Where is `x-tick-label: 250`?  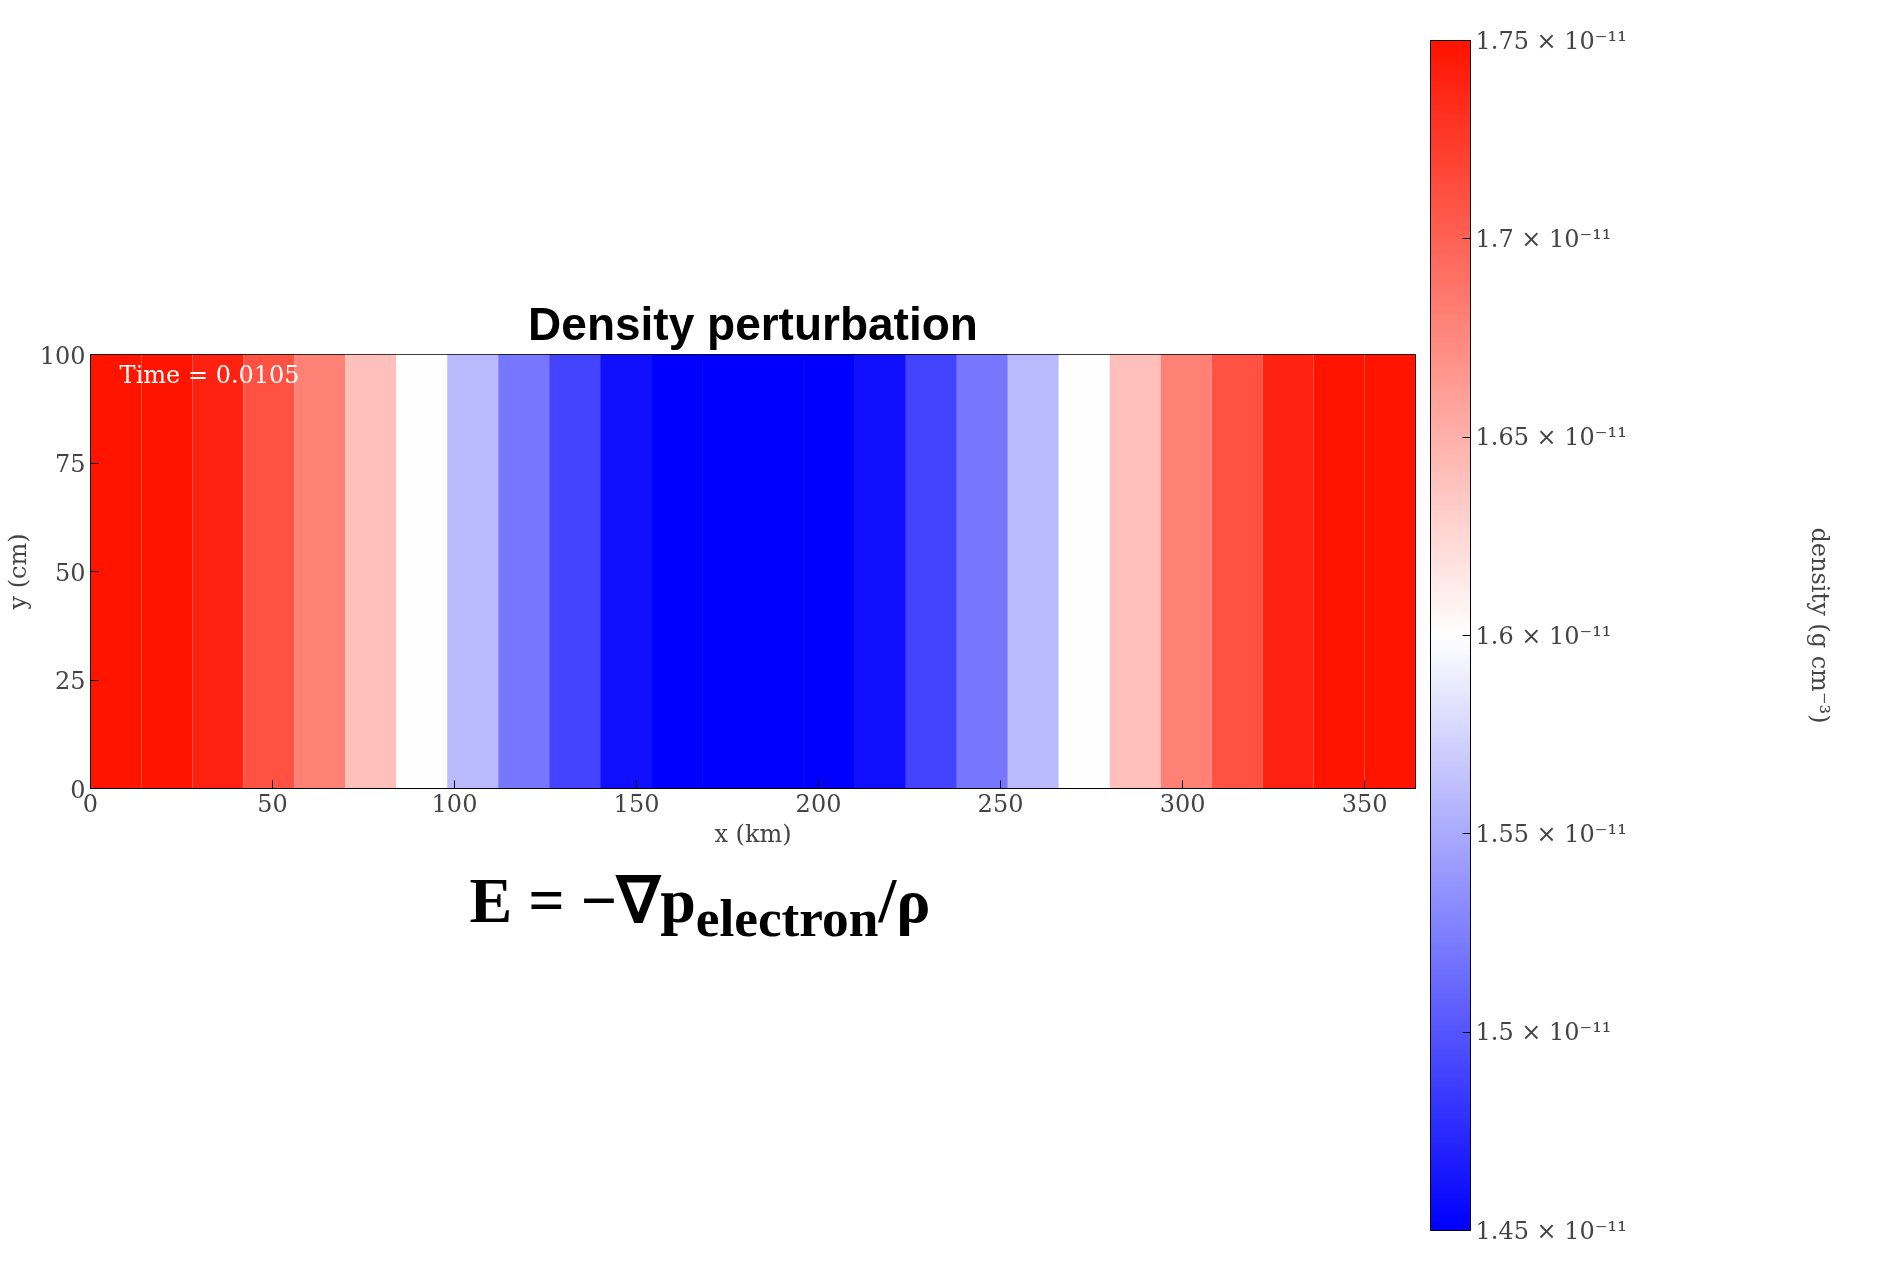 x-tick-label: 250 is located at coordinates (1000, 803).